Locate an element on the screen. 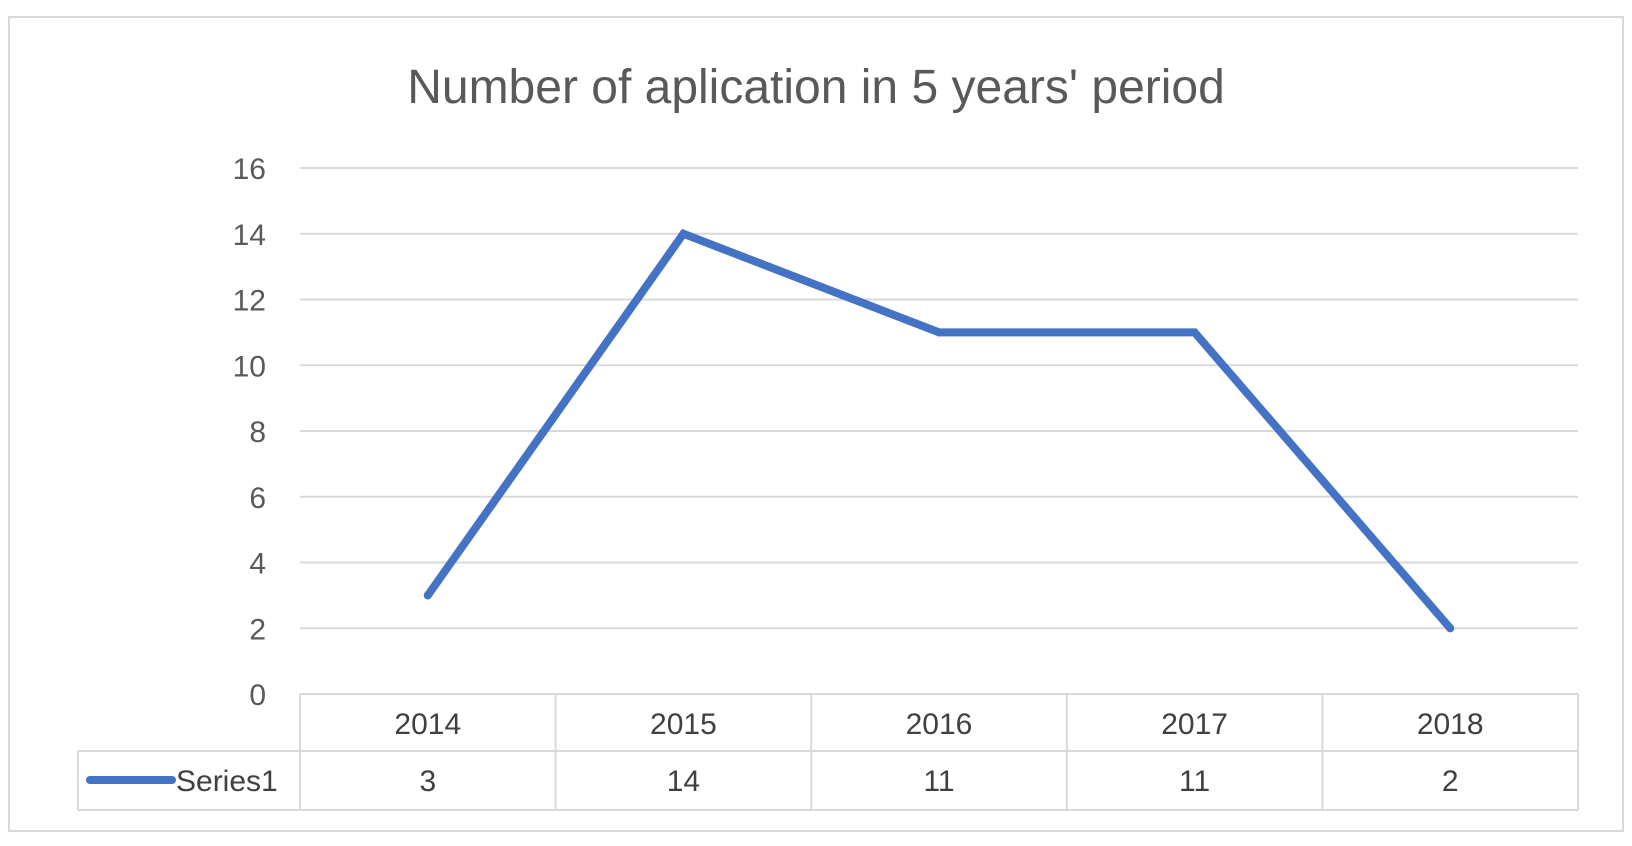 The width and height of the screenshot is (1632, 846). y-tick-label: 2 is located at coordinates (257, 629).